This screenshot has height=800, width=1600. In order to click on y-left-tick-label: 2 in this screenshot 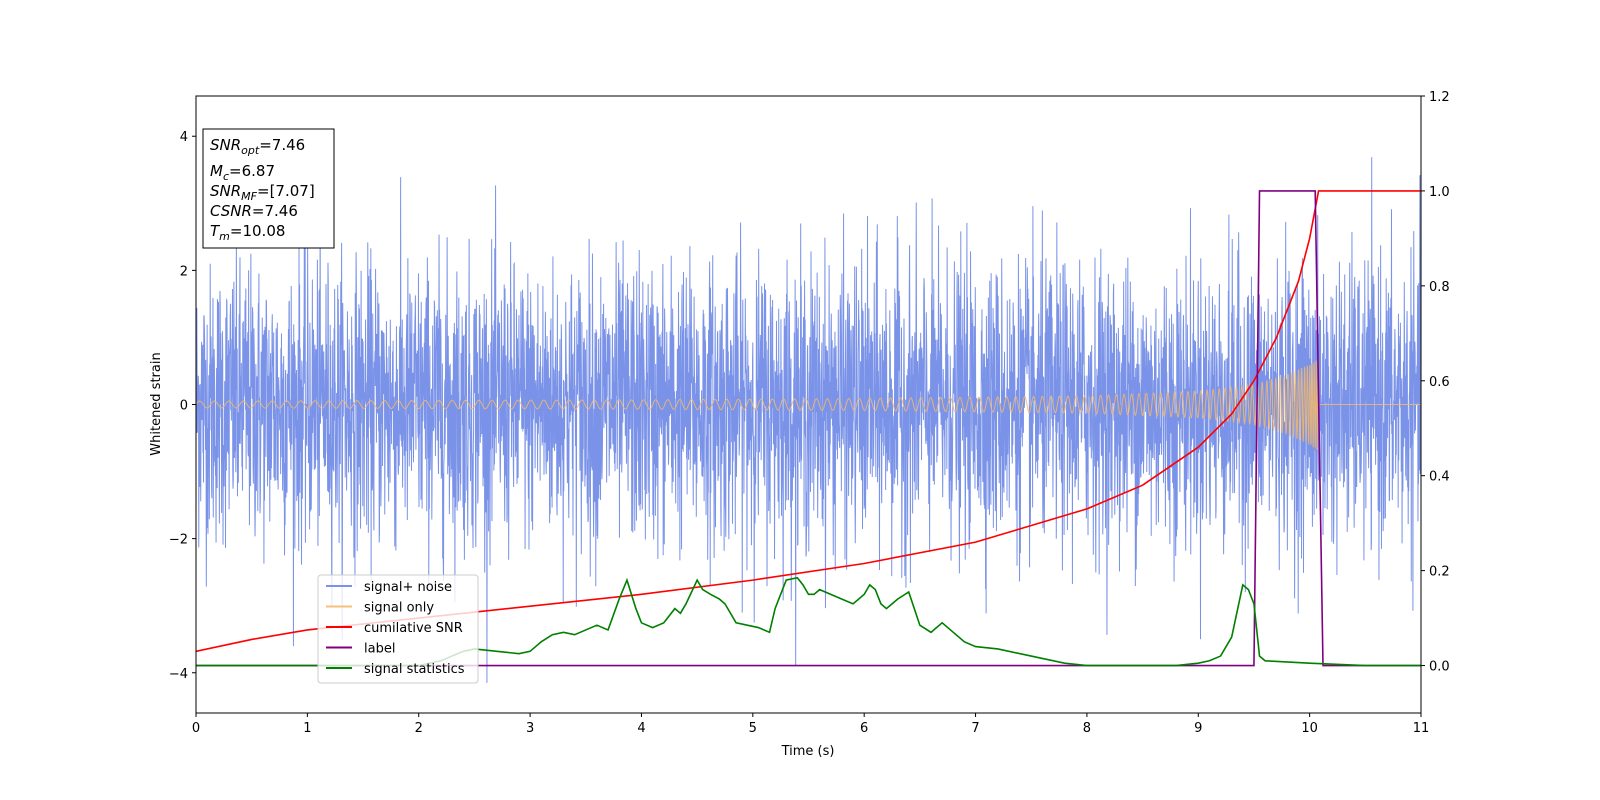, I will do `click(184, 271)`.